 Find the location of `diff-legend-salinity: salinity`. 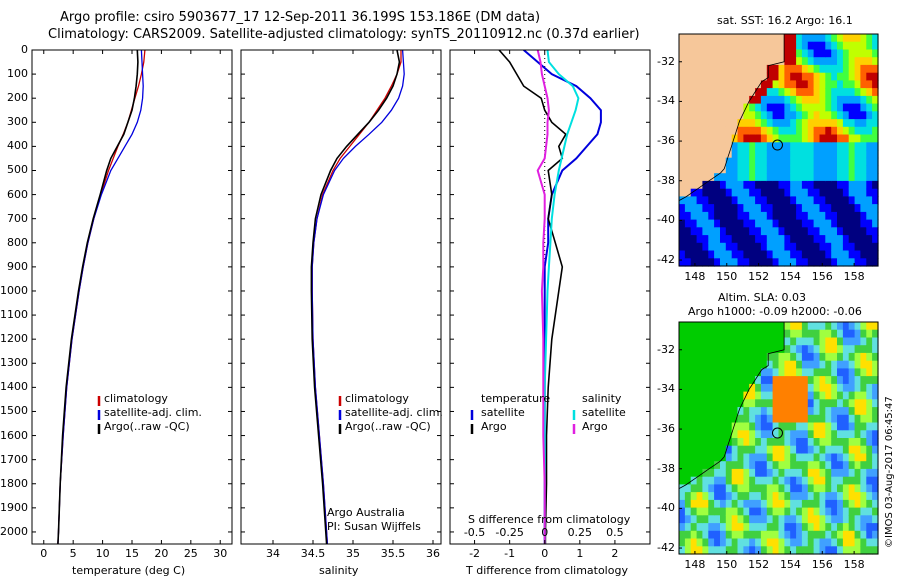

diff-legend-salinity: salinity is located at coordinates (602, 398).